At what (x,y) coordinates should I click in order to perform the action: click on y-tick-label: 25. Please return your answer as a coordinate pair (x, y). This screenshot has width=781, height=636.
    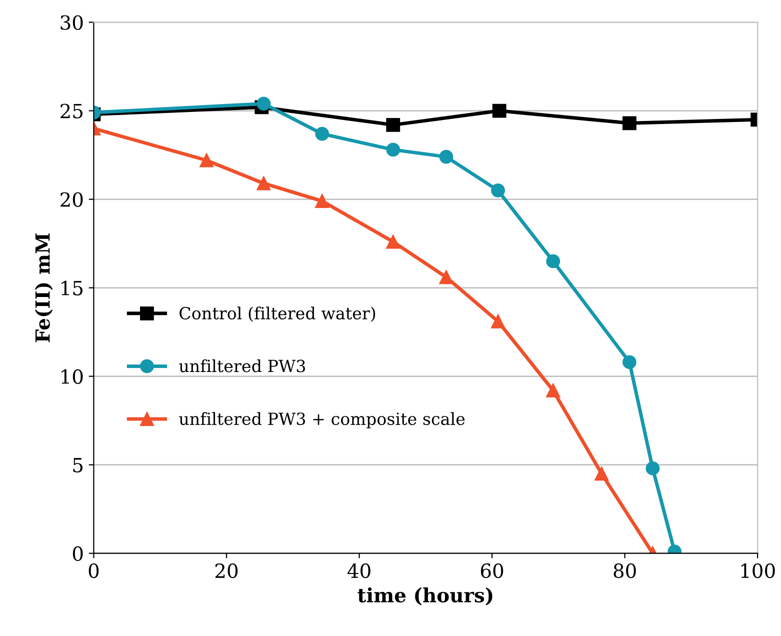
    Looking at the image, I should click on (71, 111).